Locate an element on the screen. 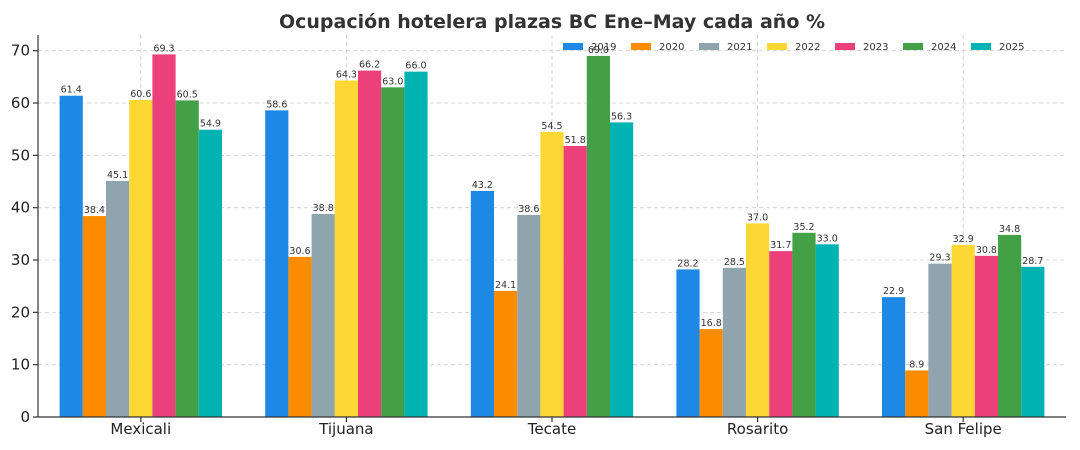 The height and width of the screenshot is (450, 1080). legend-label-2023: 2023 is located at coordinates (875, 47).